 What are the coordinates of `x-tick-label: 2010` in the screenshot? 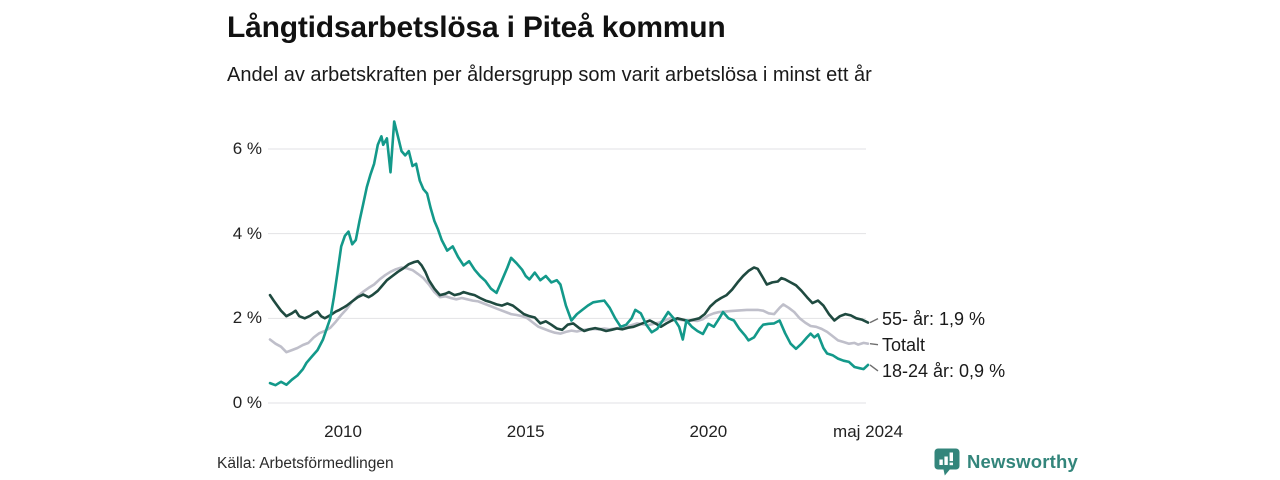 It's located at (343, 431).